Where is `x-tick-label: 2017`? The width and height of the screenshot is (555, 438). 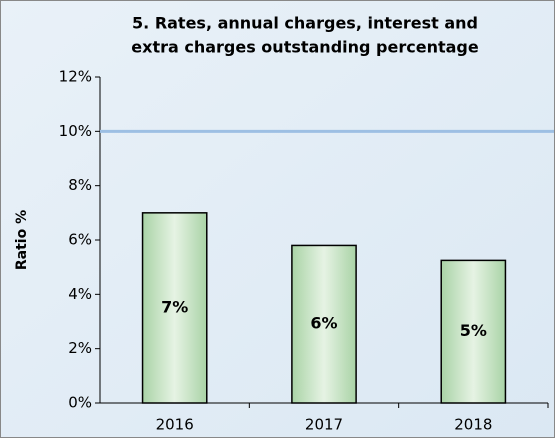 x-tick-label: 2017 is located at coordinates (324, 425).